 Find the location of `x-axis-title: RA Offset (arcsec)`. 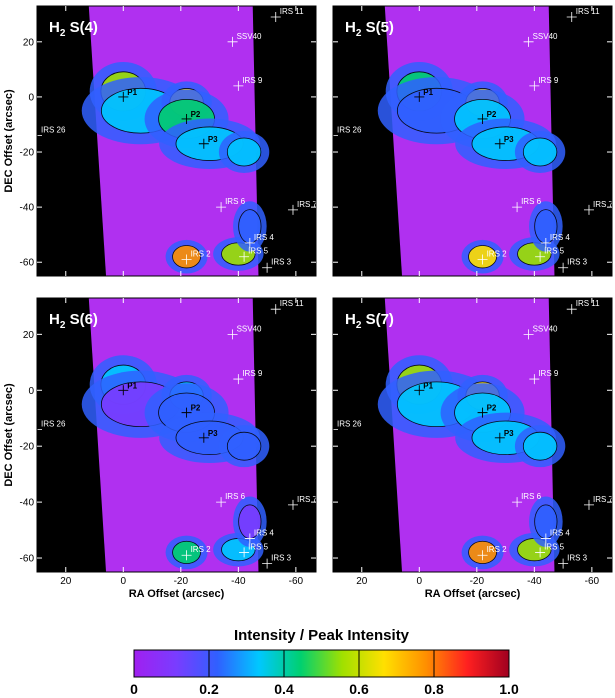

x-axis-title: RA Offset (arcsec) is located at coordinates (177, 594).